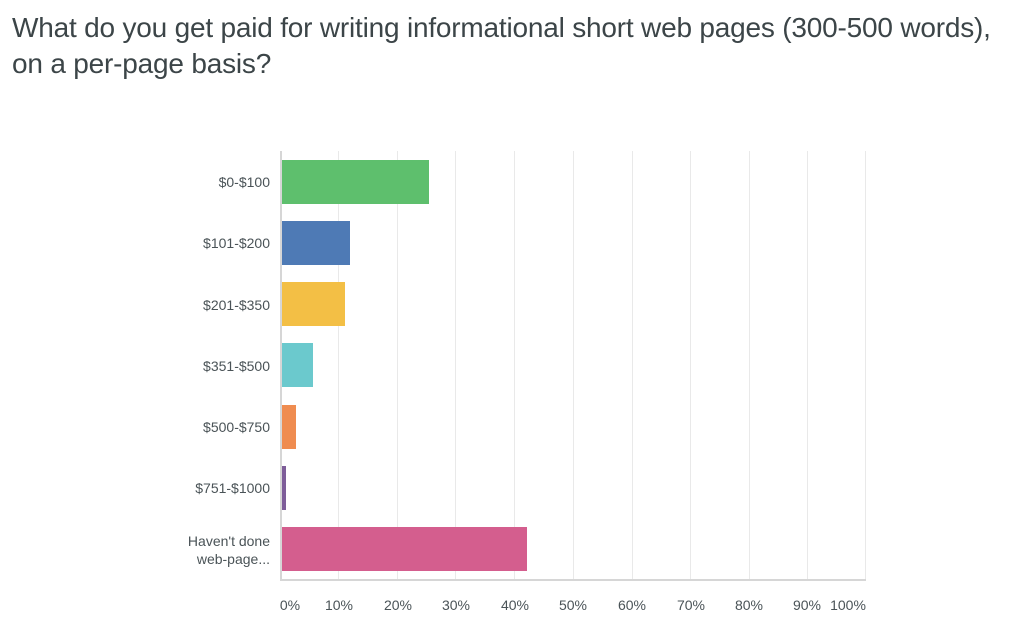  What do you see at coordinates (848, 605) in the screenshot?
I see `x-tick-label: 100%` at bounding box center [848, 605].